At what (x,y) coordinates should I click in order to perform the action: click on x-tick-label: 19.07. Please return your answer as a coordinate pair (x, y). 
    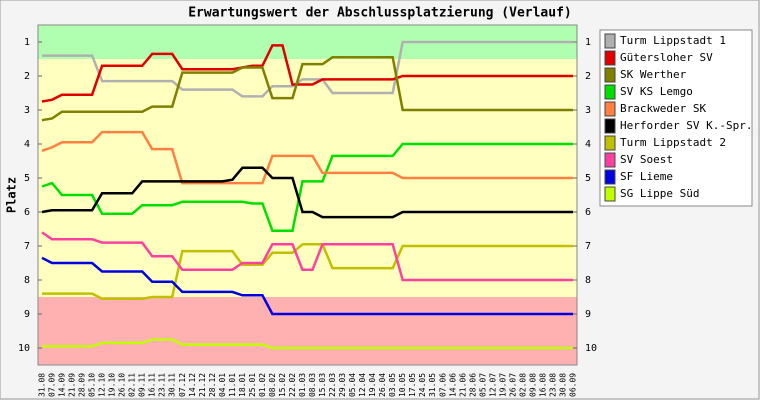
    Looking at the image, I should click on (502, 385).